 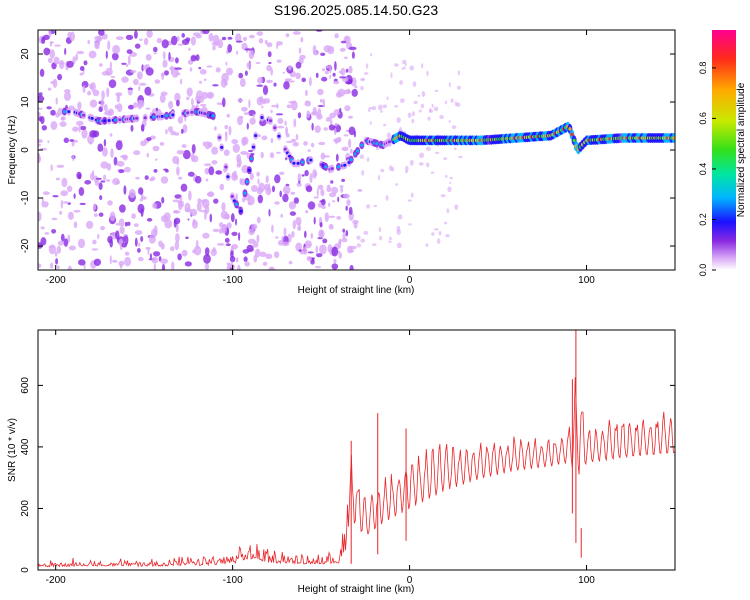 I want to click on x-tick-label: -200, so click(x=56, y=580).